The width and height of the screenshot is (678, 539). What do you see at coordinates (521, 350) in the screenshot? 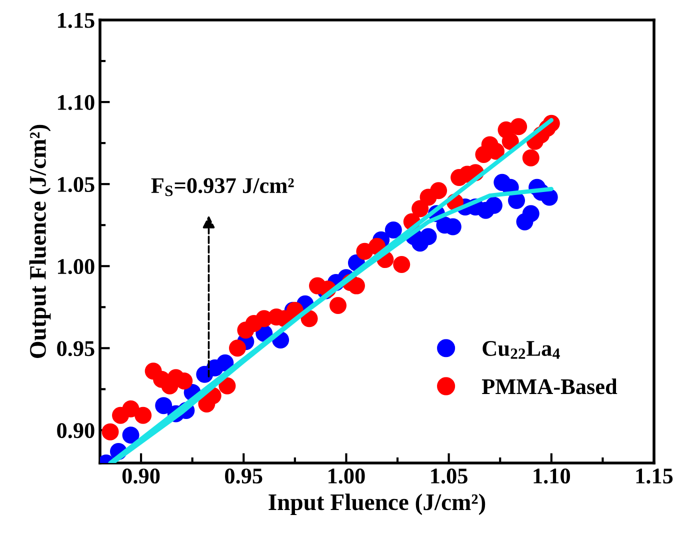
I see `legend-label: Cu$_{22}$La$_{4}$` at bounding box center [521, 350].